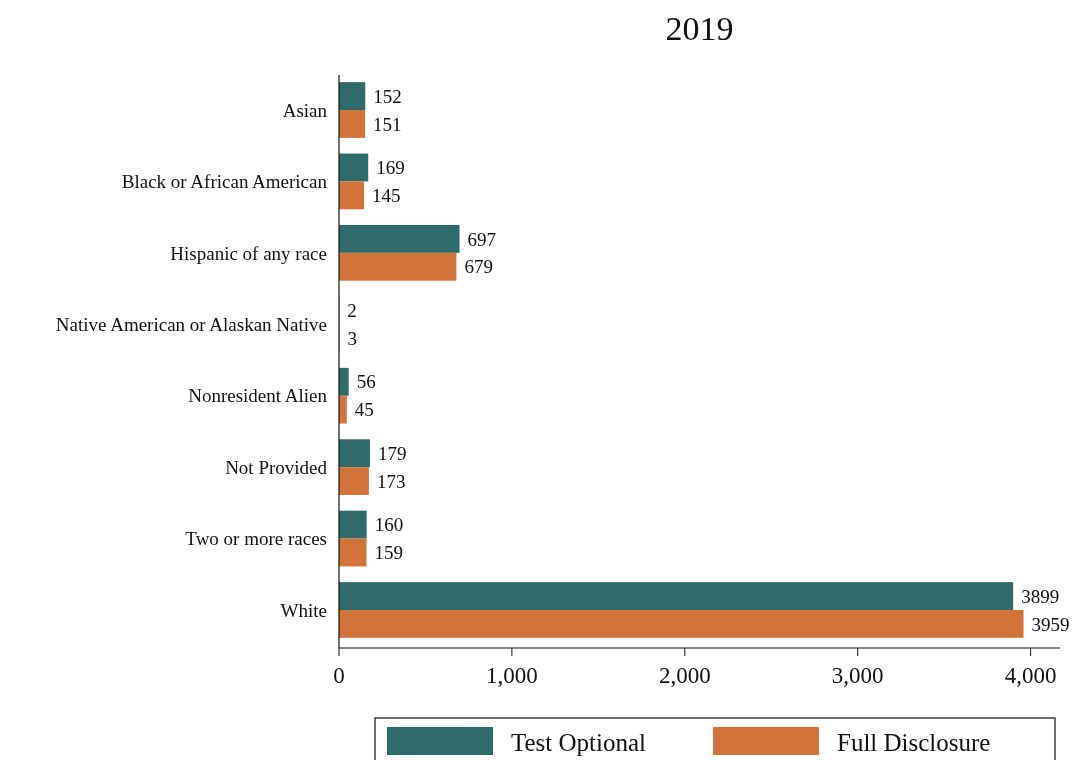 This screenshot has width=1081, height=760. What do you see at coordinates (387, 124) in the screenshot?
I see `data-label: 151` at bounding box center [387, 124].